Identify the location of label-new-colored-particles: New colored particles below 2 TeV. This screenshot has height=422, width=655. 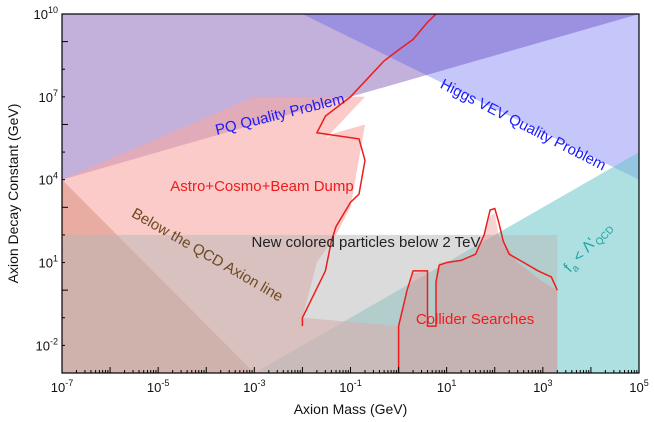
(365, 242).